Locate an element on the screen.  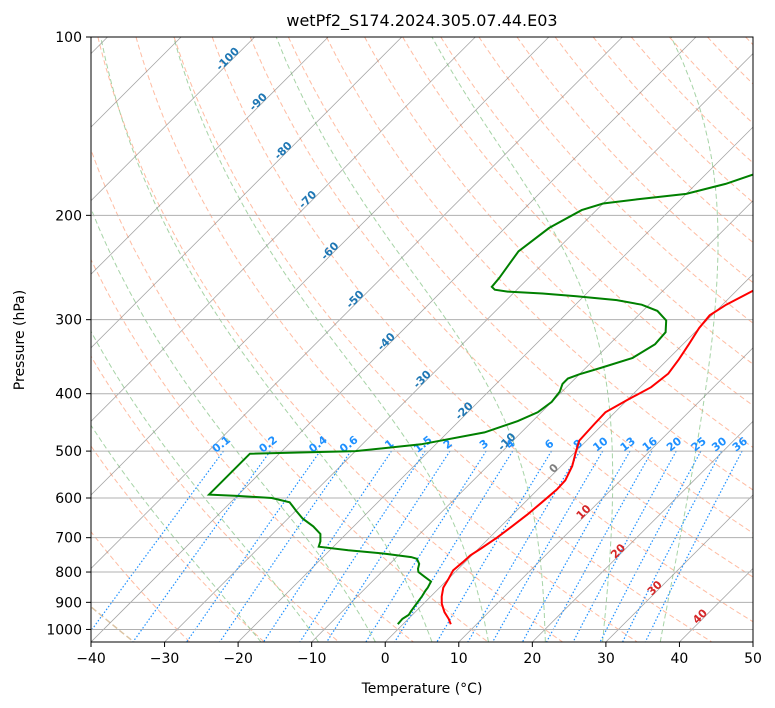
x-tick-label: 50 is located at coordinates (753, 659).